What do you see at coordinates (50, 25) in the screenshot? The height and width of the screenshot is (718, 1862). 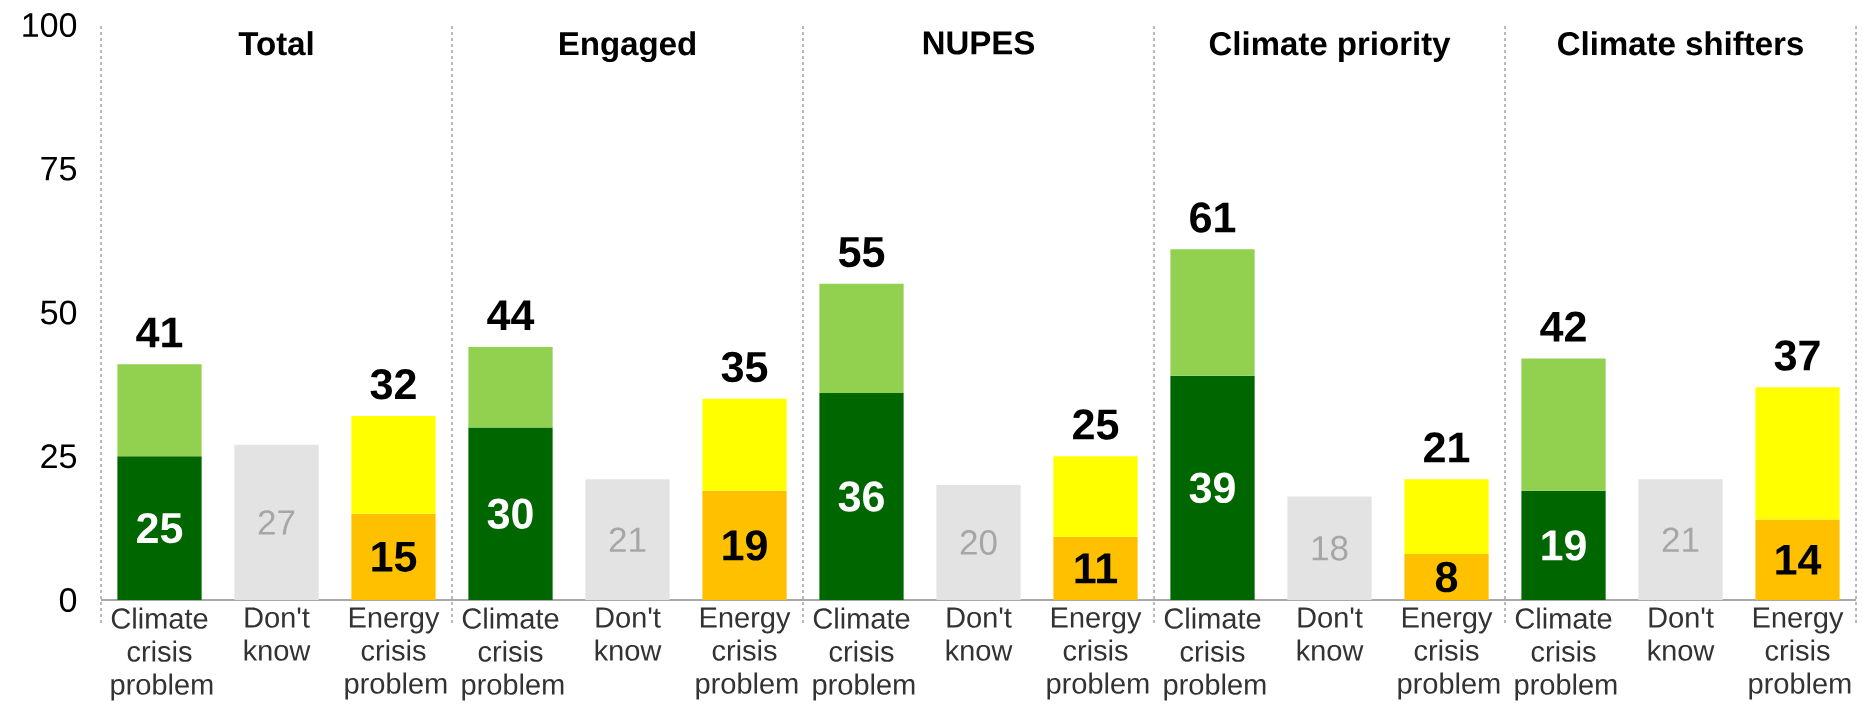 I see `y-tick-label: 100` at bounding box center [50, 25].